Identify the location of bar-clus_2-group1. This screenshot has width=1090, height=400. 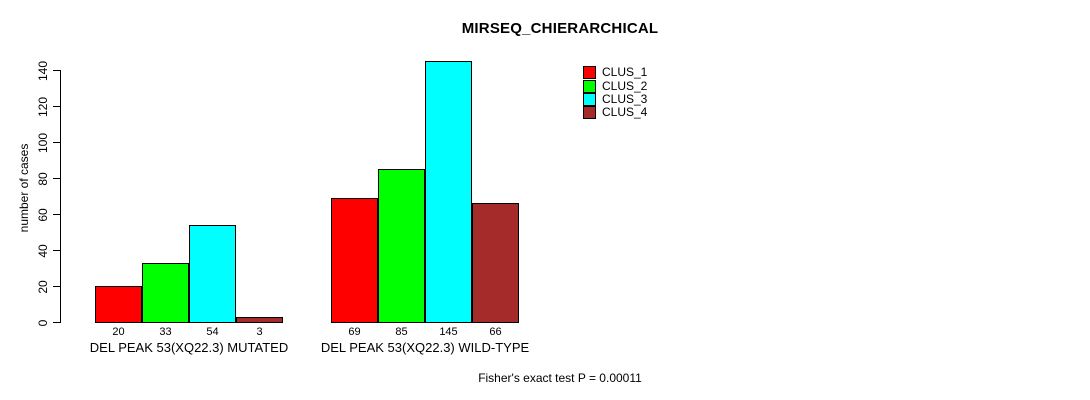
(165, 292).